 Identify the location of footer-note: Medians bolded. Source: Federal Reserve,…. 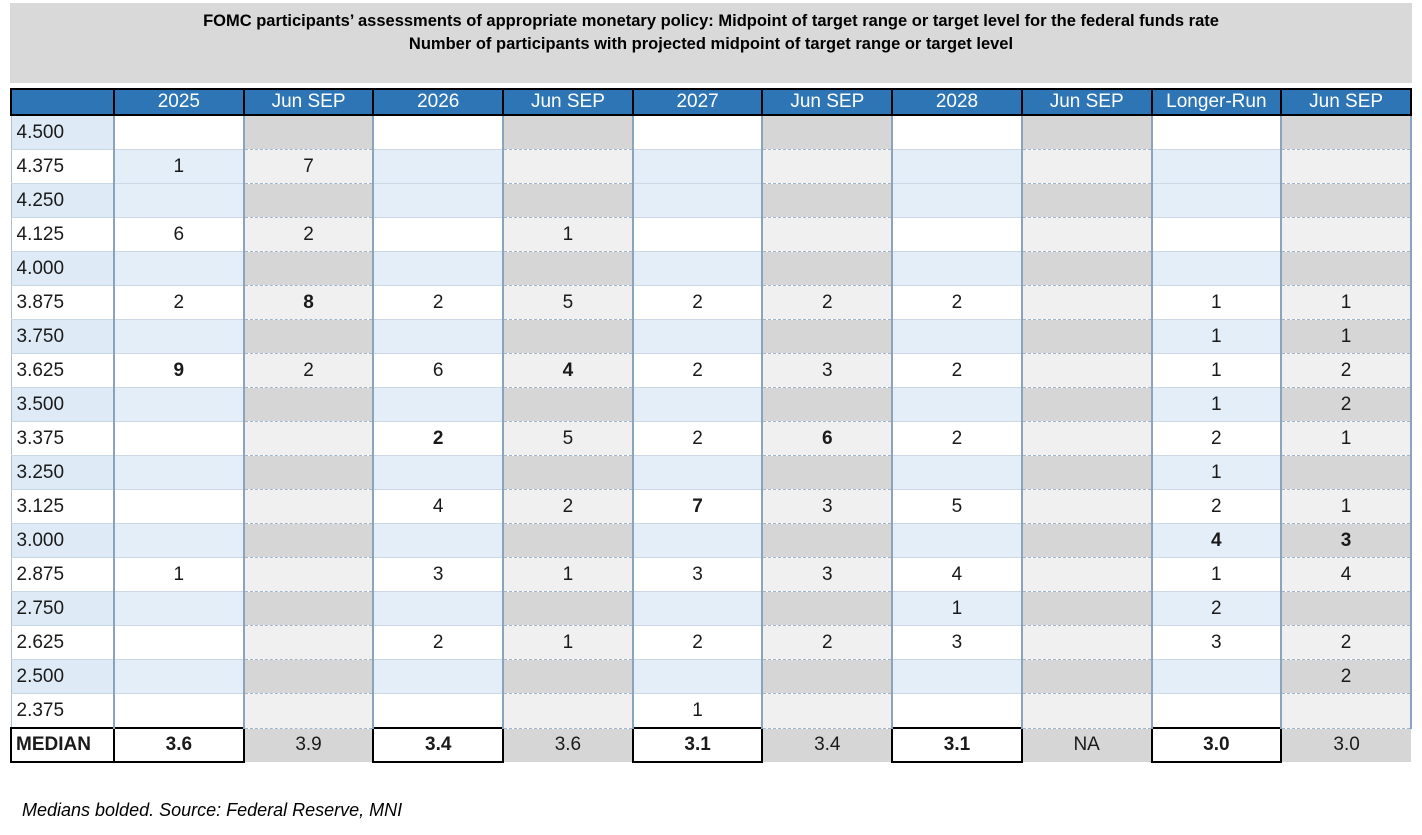
(212, 810).